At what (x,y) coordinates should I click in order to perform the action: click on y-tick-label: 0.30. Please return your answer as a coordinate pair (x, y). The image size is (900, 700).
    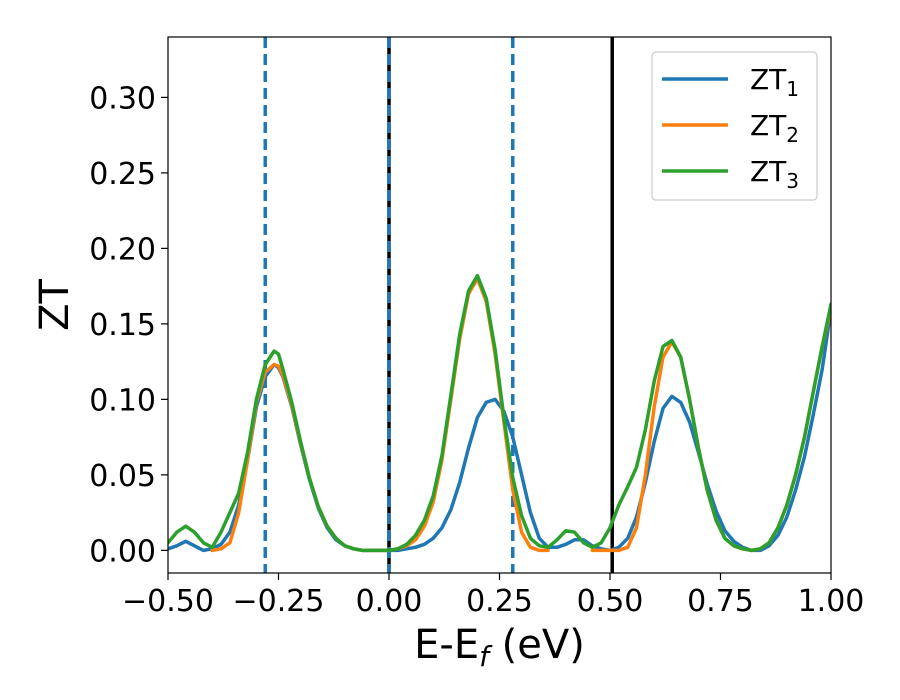
    Looking at the image, I should click on (122, 98).